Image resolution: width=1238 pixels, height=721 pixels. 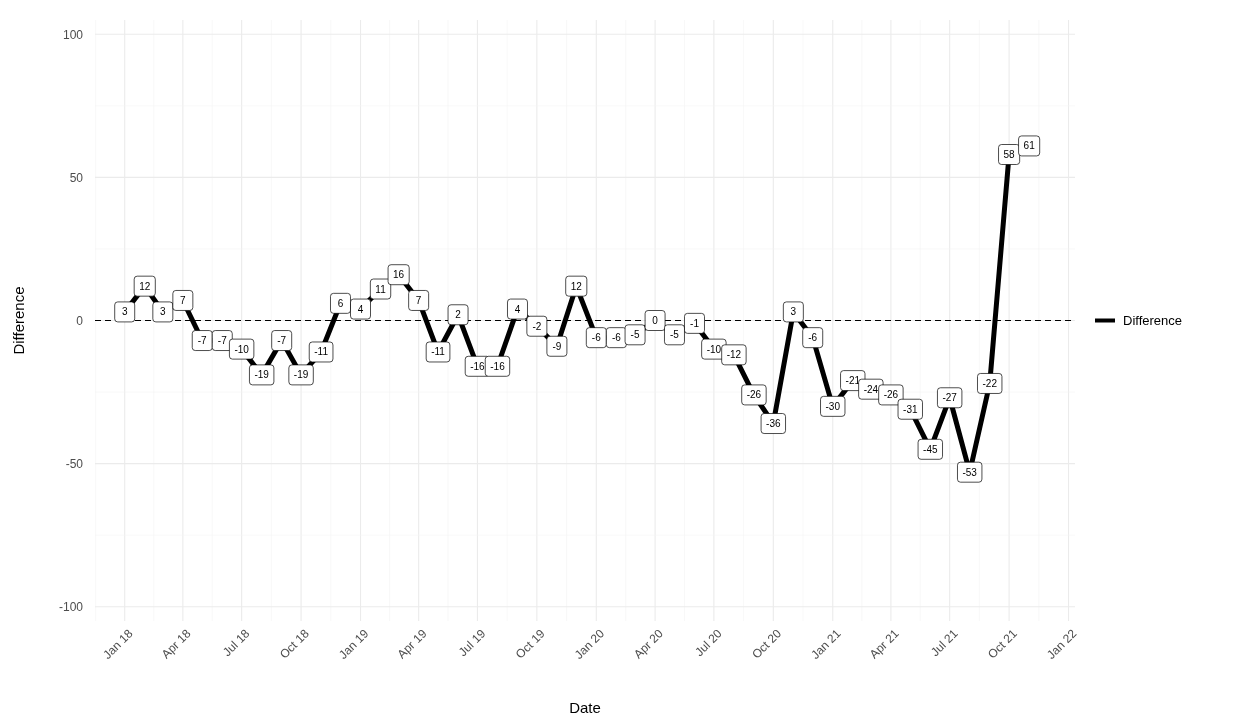 What do you see at coordinates (236, 643) in the screenshot?
I see `x-tick-label: Jul 18` at bounding box center [236, 643].